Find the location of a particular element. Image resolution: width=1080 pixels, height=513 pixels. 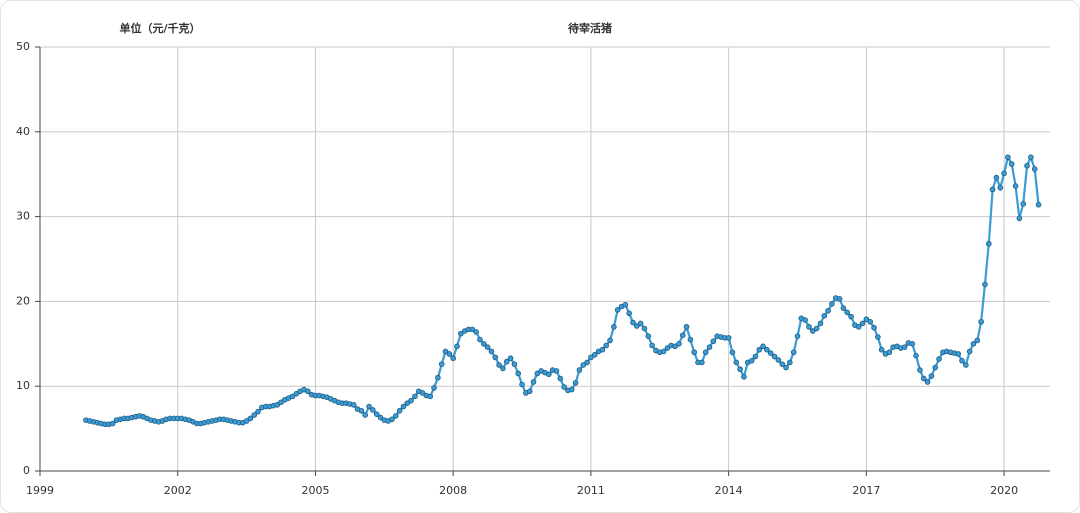

y-tick-label: 20 is located at coordinates (23, 300).